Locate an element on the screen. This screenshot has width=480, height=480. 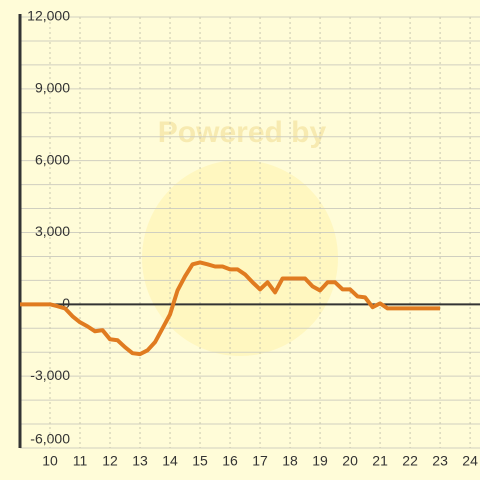
x-tick-label: 15 is located at coordinates (200, 461).